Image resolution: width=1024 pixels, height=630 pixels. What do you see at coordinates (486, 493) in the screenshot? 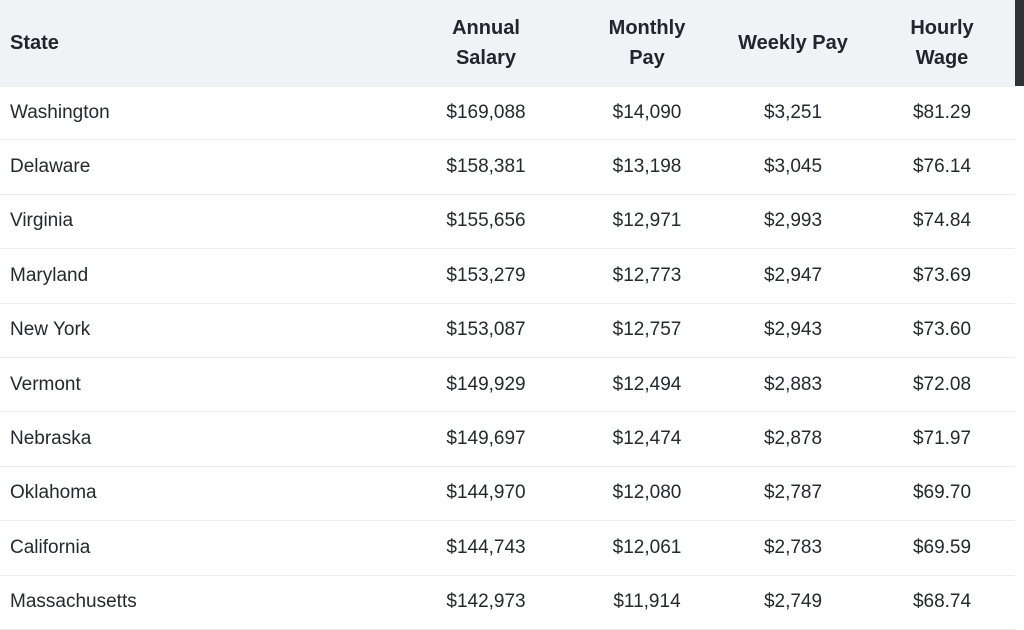
I see `cell-annual-salary: $144,970` at bounding box center [486, 493].